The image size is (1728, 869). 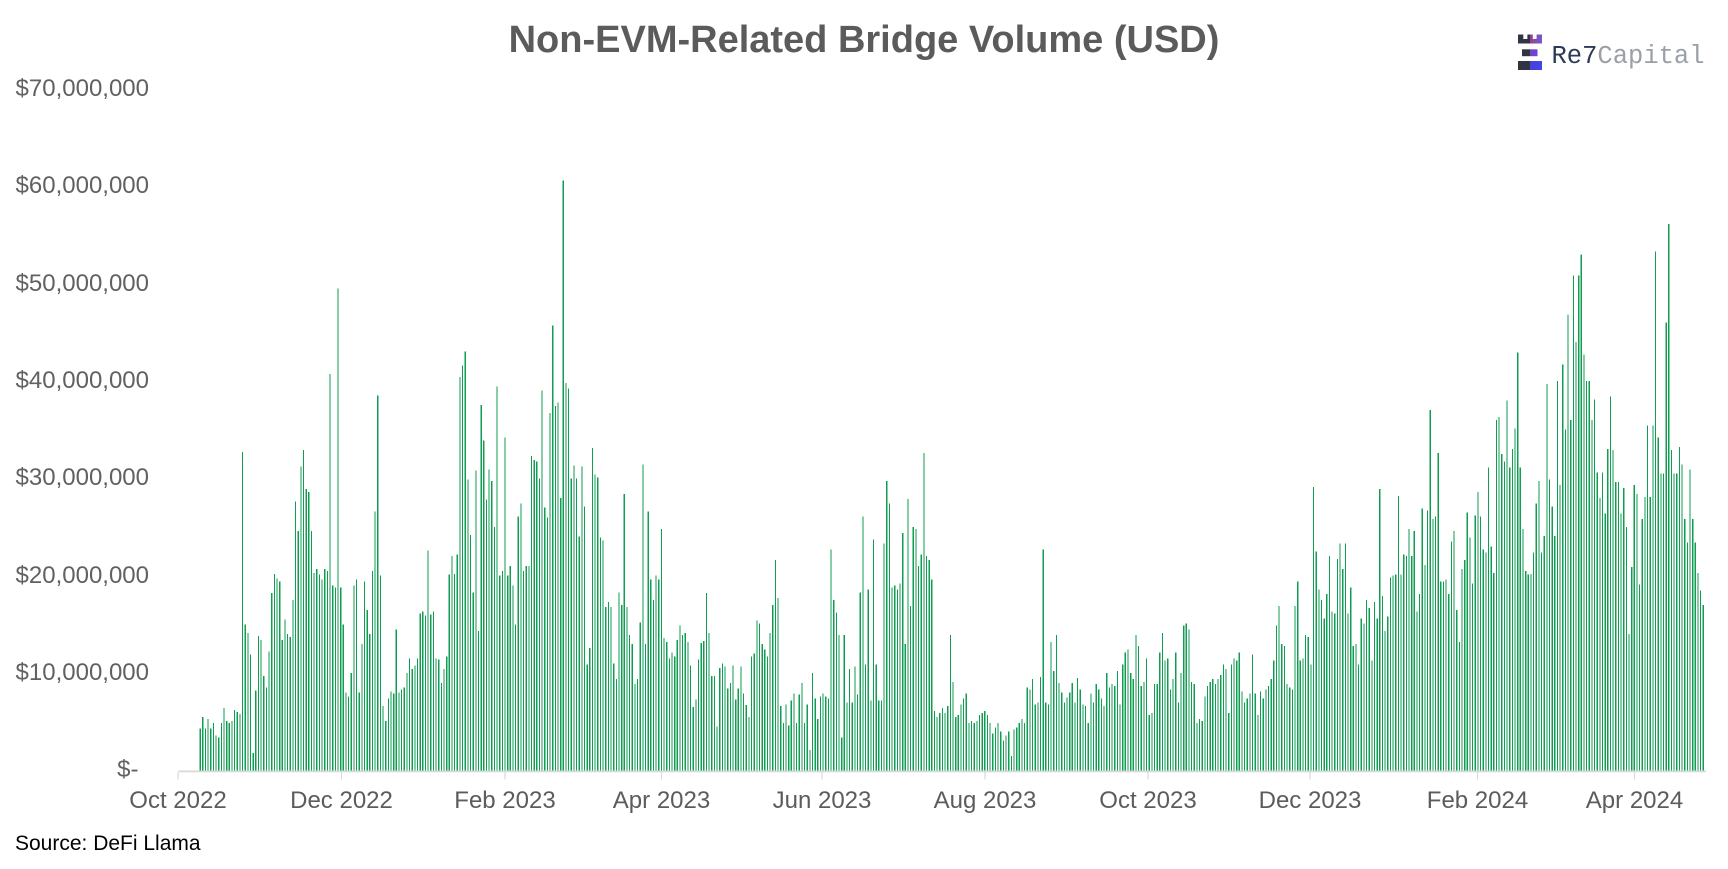 I want to click on svg-text: Feb 2024, so click(x=1477, y=800).